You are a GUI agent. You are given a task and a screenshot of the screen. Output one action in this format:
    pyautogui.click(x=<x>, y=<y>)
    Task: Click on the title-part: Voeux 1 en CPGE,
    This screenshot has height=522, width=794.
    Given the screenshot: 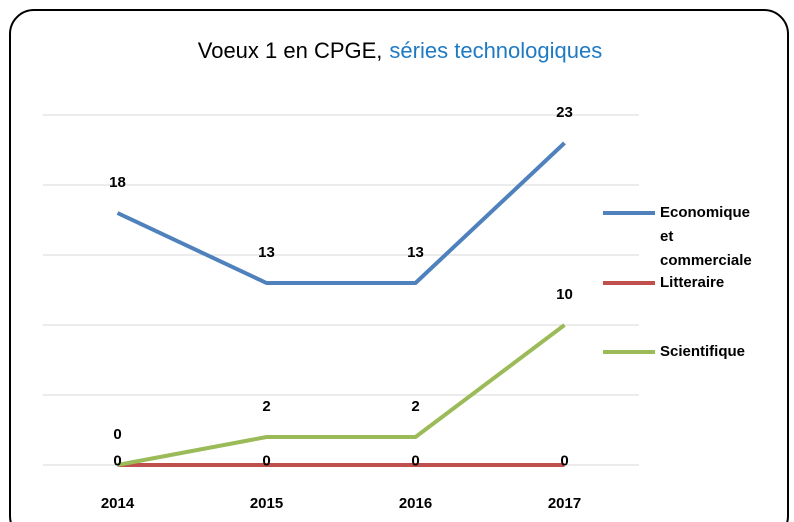 What is the action you would take?
    pyautogui.click(x=290, y=50)
    